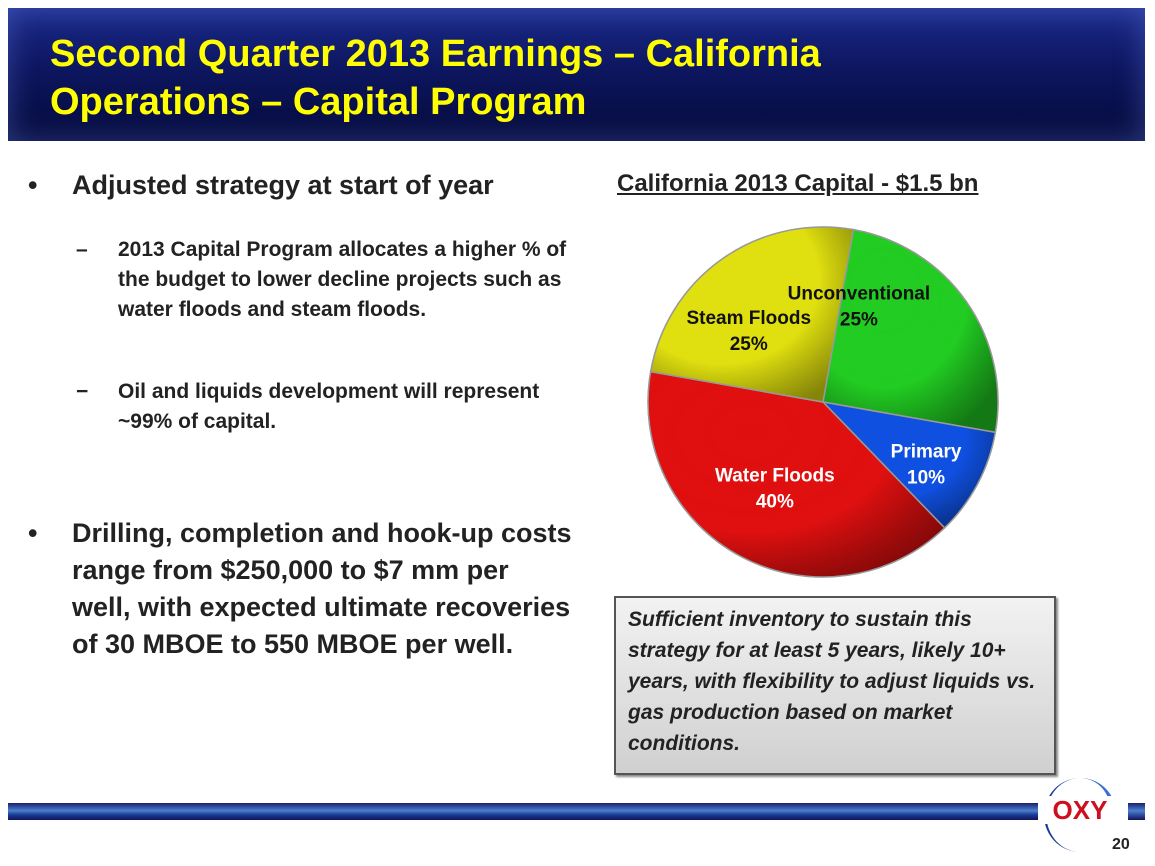 Image resolution: width=1155 pixels, height=866 pixels. Describe the element at coordinates (1080, 810) in the screenshot. I see `svg-text: OXY` at that location.